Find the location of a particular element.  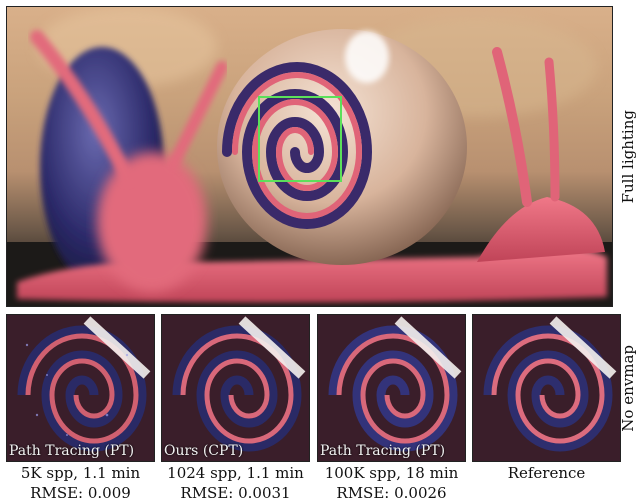

spp-text: 1024 spp, 1.1 min is located at coordinates (235, 473).